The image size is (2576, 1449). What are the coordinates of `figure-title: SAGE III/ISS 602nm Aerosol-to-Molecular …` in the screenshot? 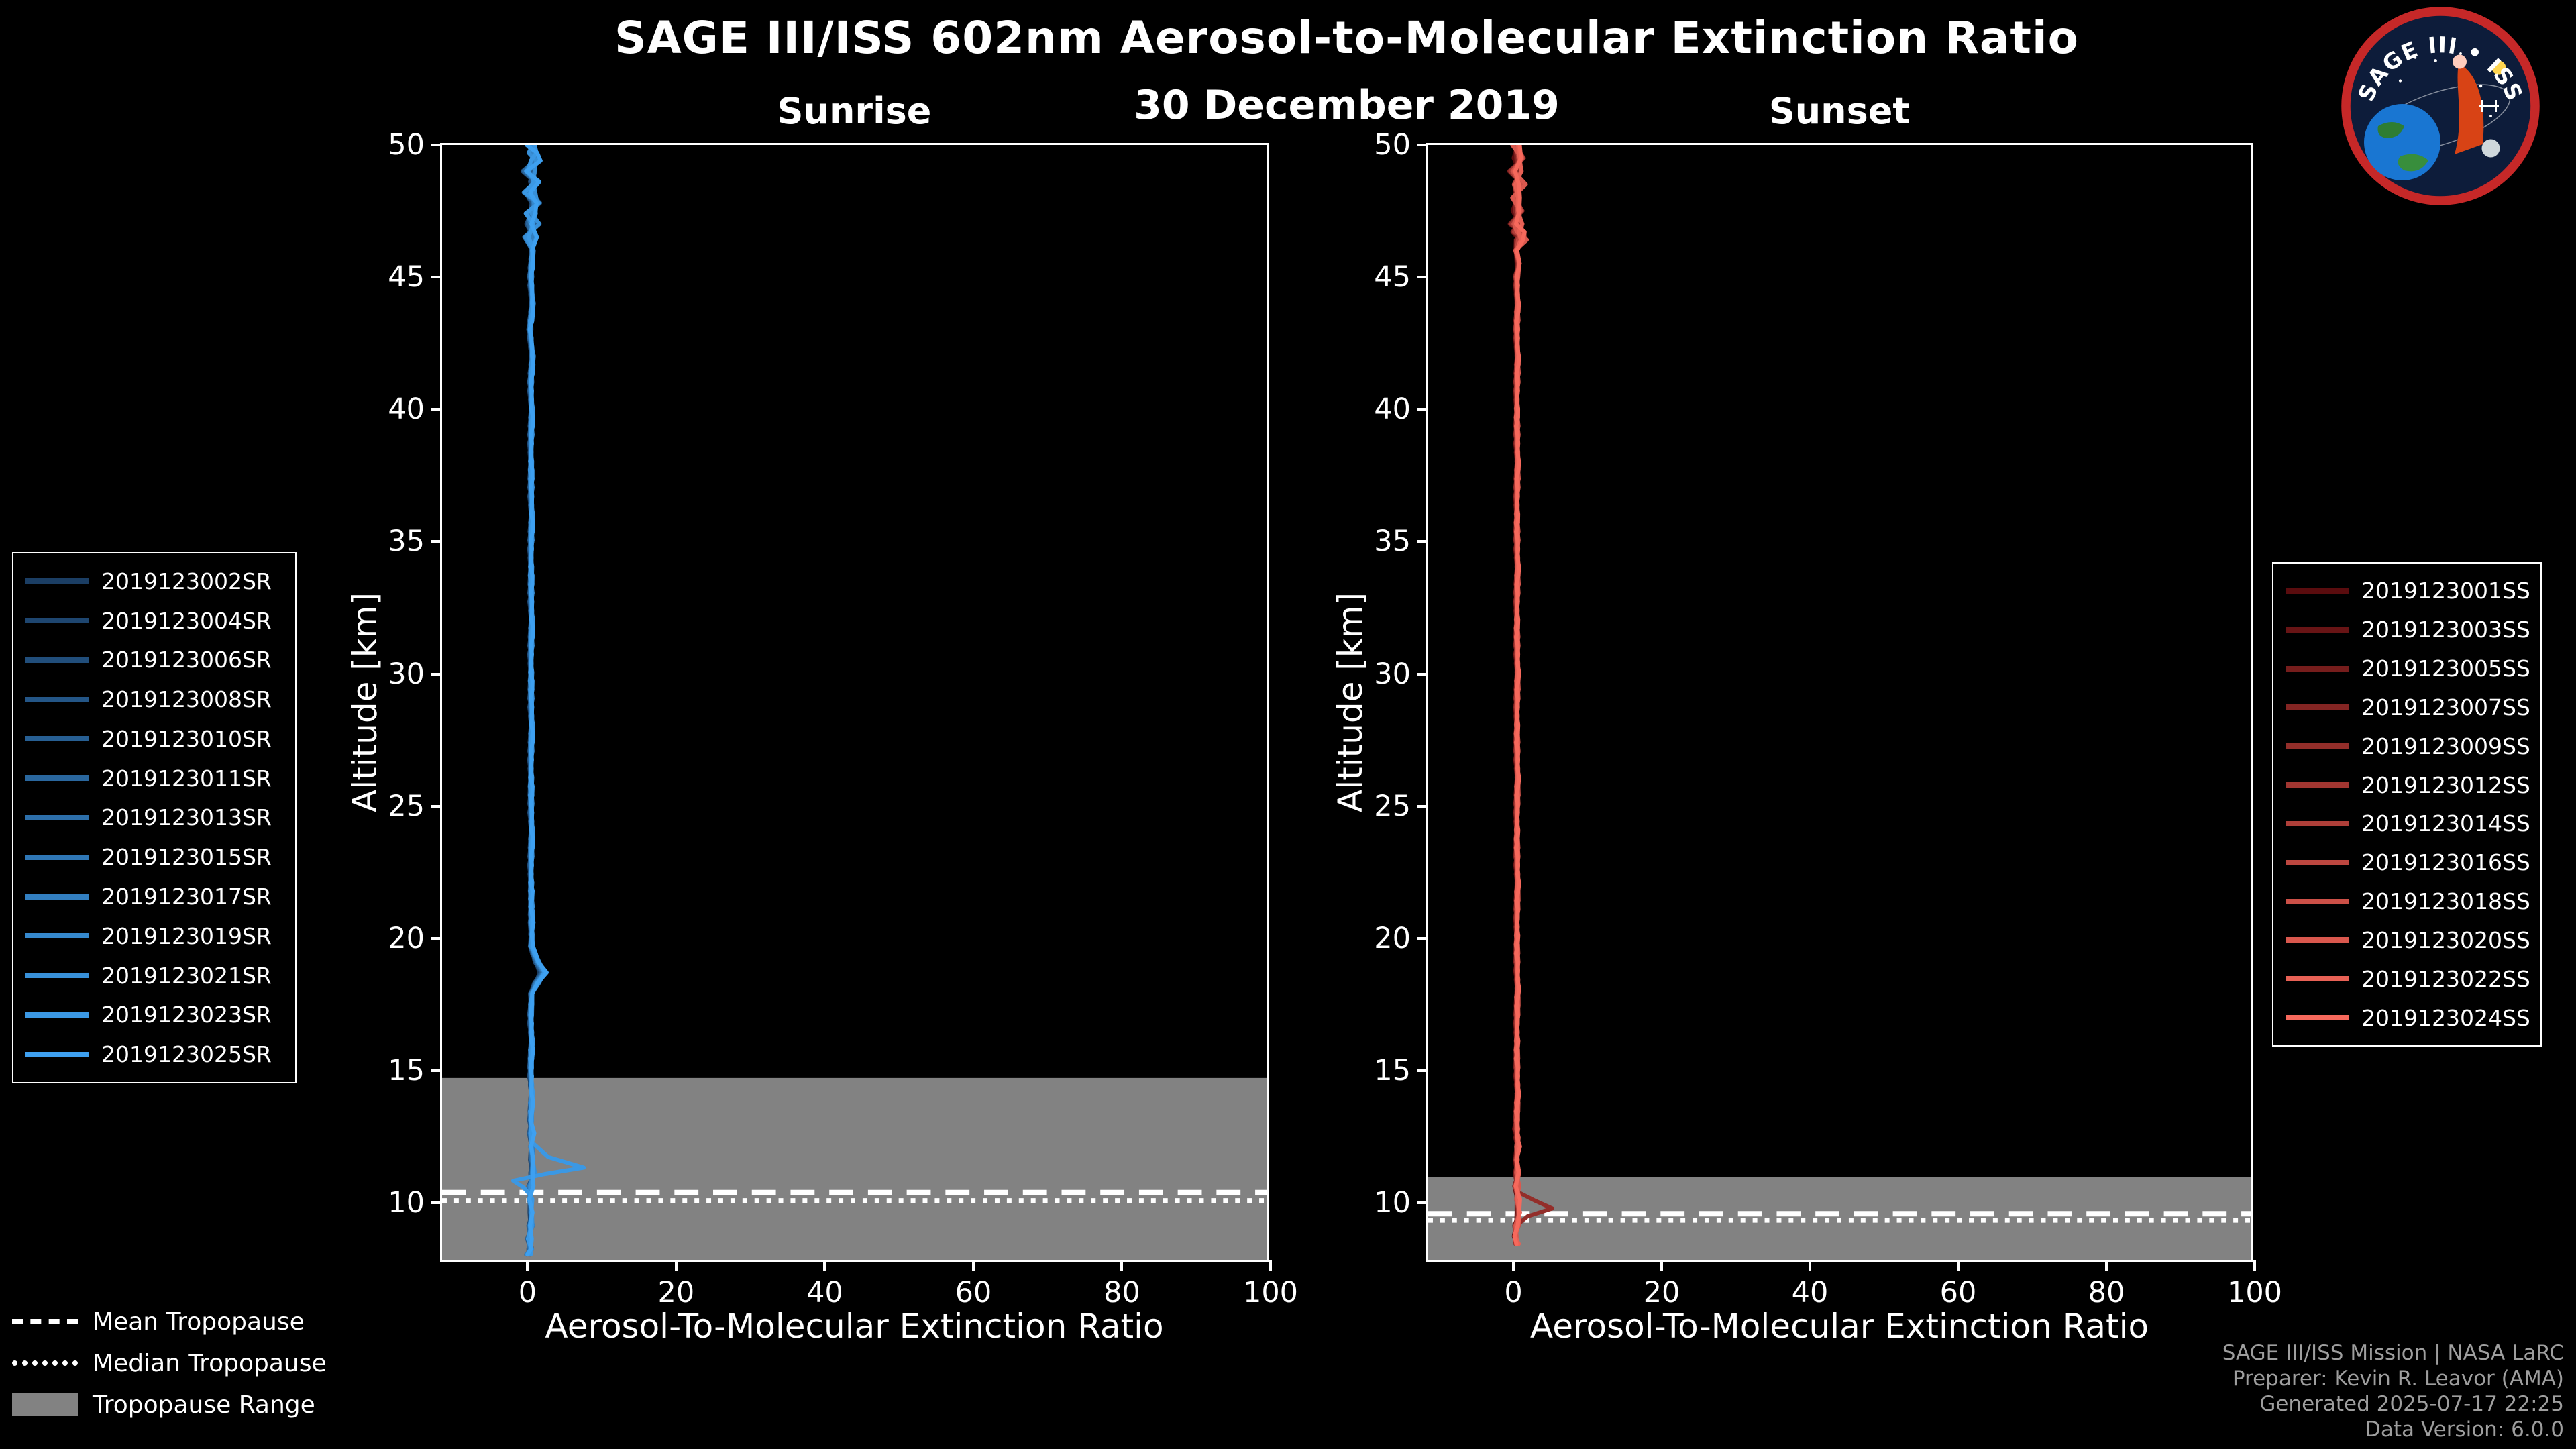 It's located at (1346, 38).